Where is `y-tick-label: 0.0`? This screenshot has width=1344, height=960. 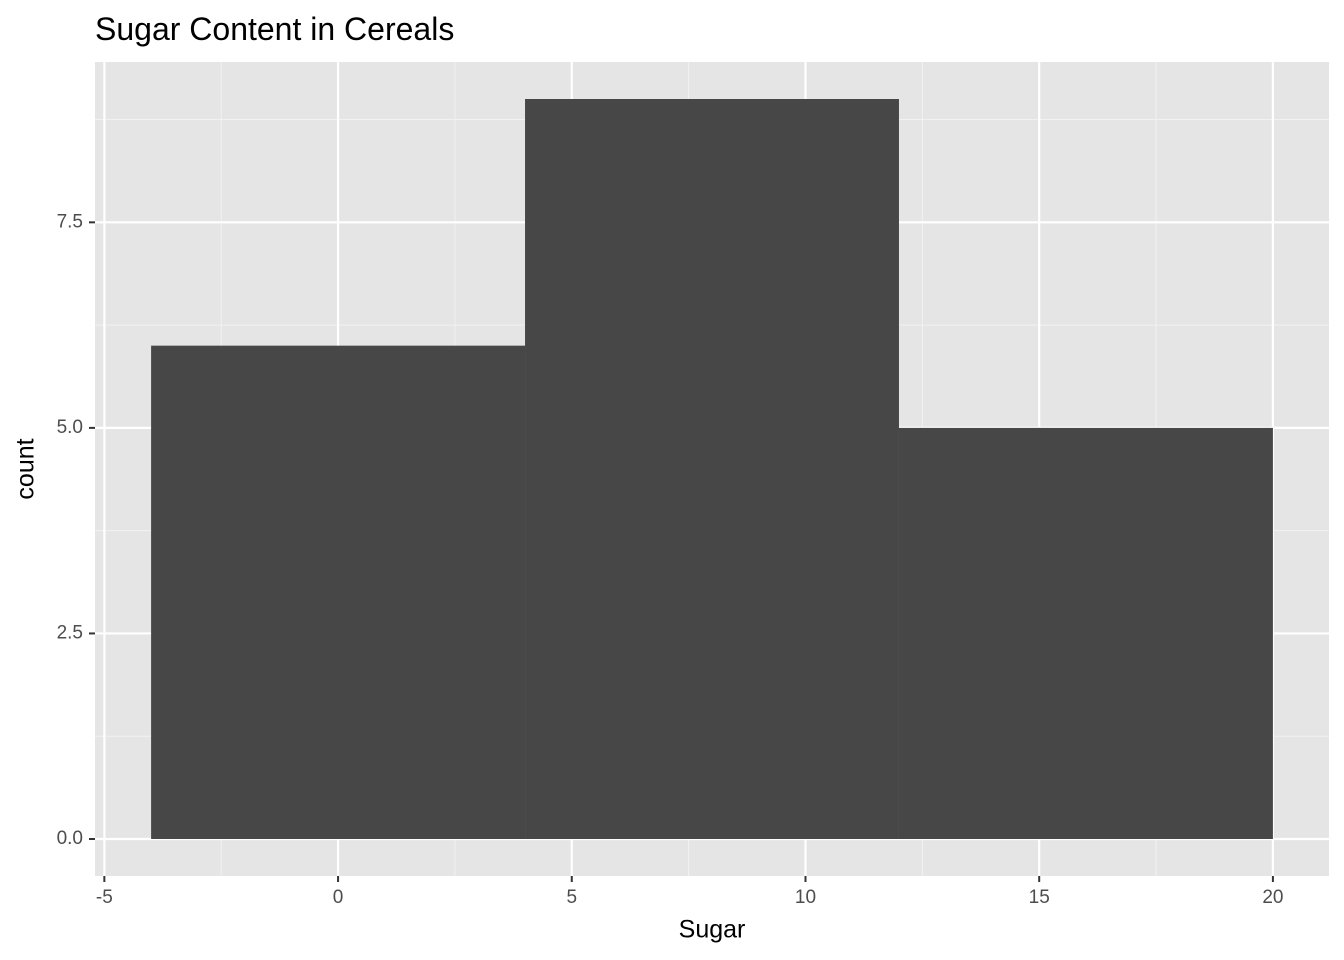
y-tick-label: 0.0 is located at coordinates (70, 838).